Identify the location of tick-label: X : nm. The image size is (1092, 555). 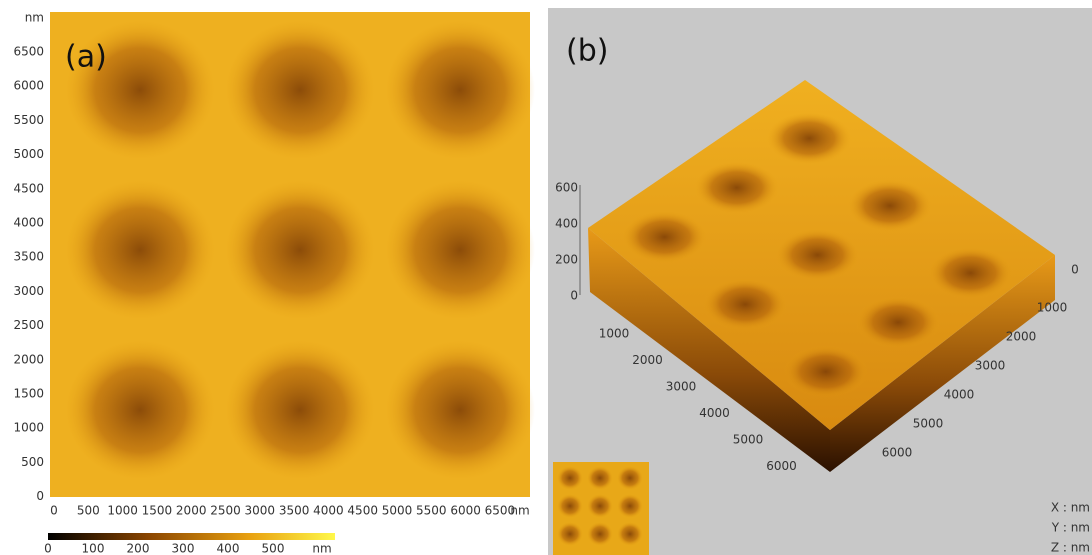
(1070, 508).